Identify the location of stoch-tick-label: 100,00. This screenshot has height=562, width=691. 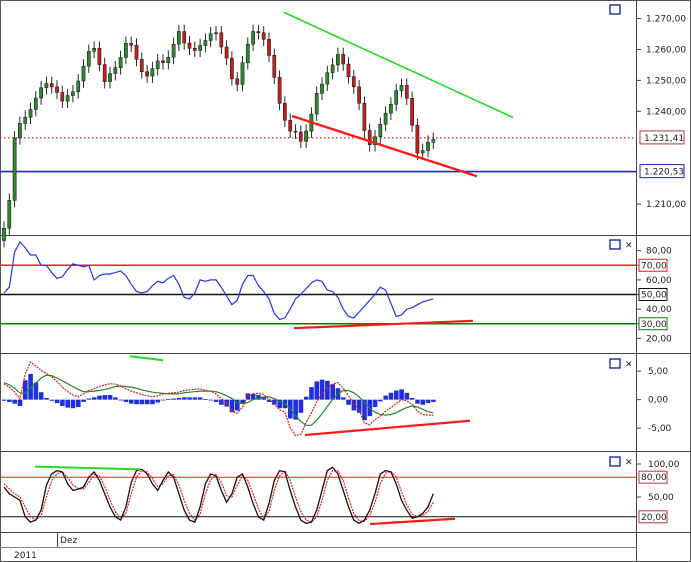
(664, 465).